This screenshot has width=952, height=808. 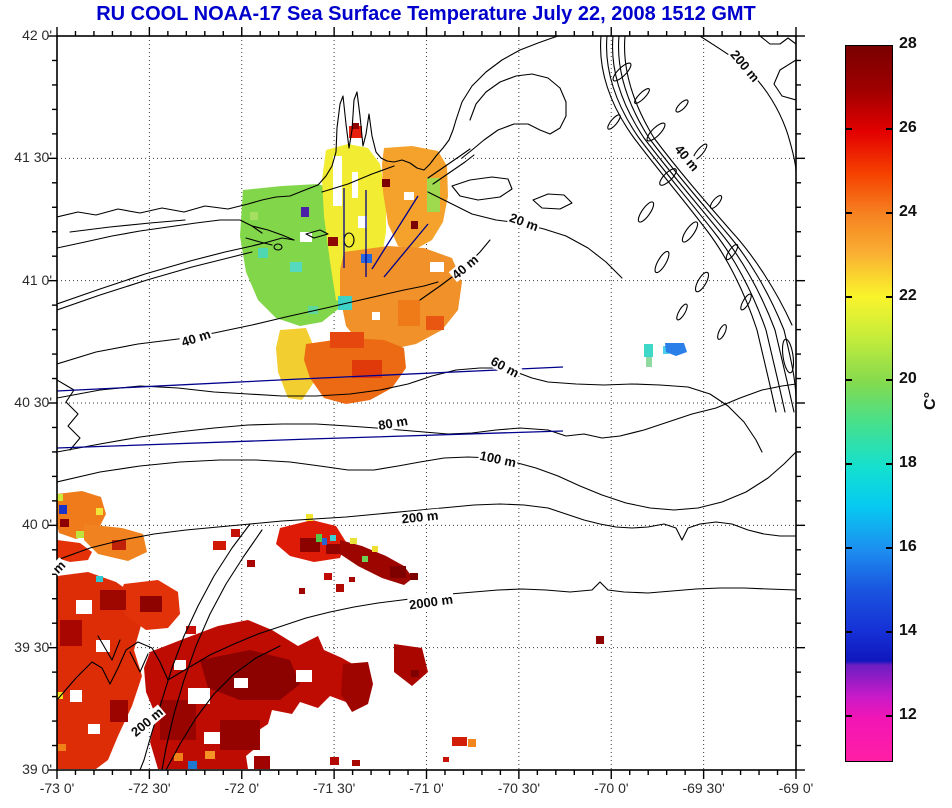 What do you see at coordinates (37, 524) in the screenshot?
I see `y-axis-tick-label: 40 0'` at bounding box center [37, 524].